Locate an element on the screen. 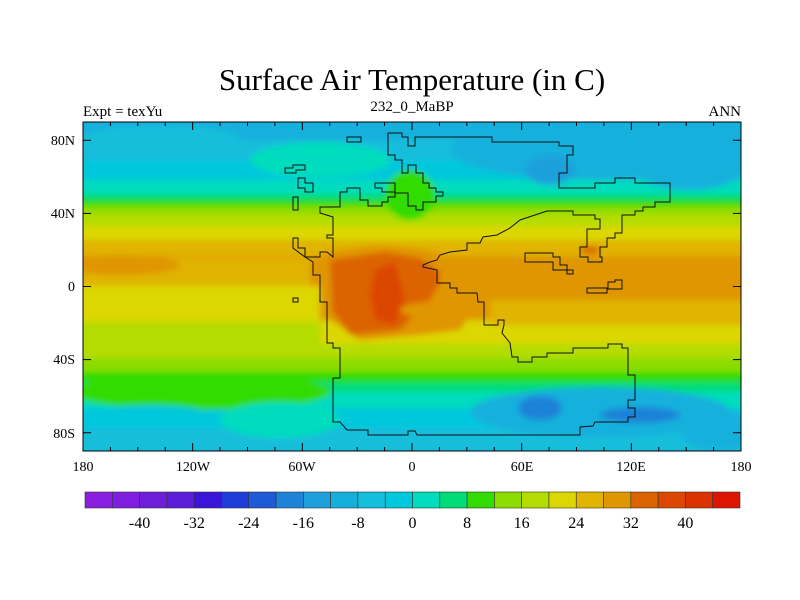 The height and width of the screenshot is (600, 800). y-tick-label: 0 is located at coordinates (71, 287).